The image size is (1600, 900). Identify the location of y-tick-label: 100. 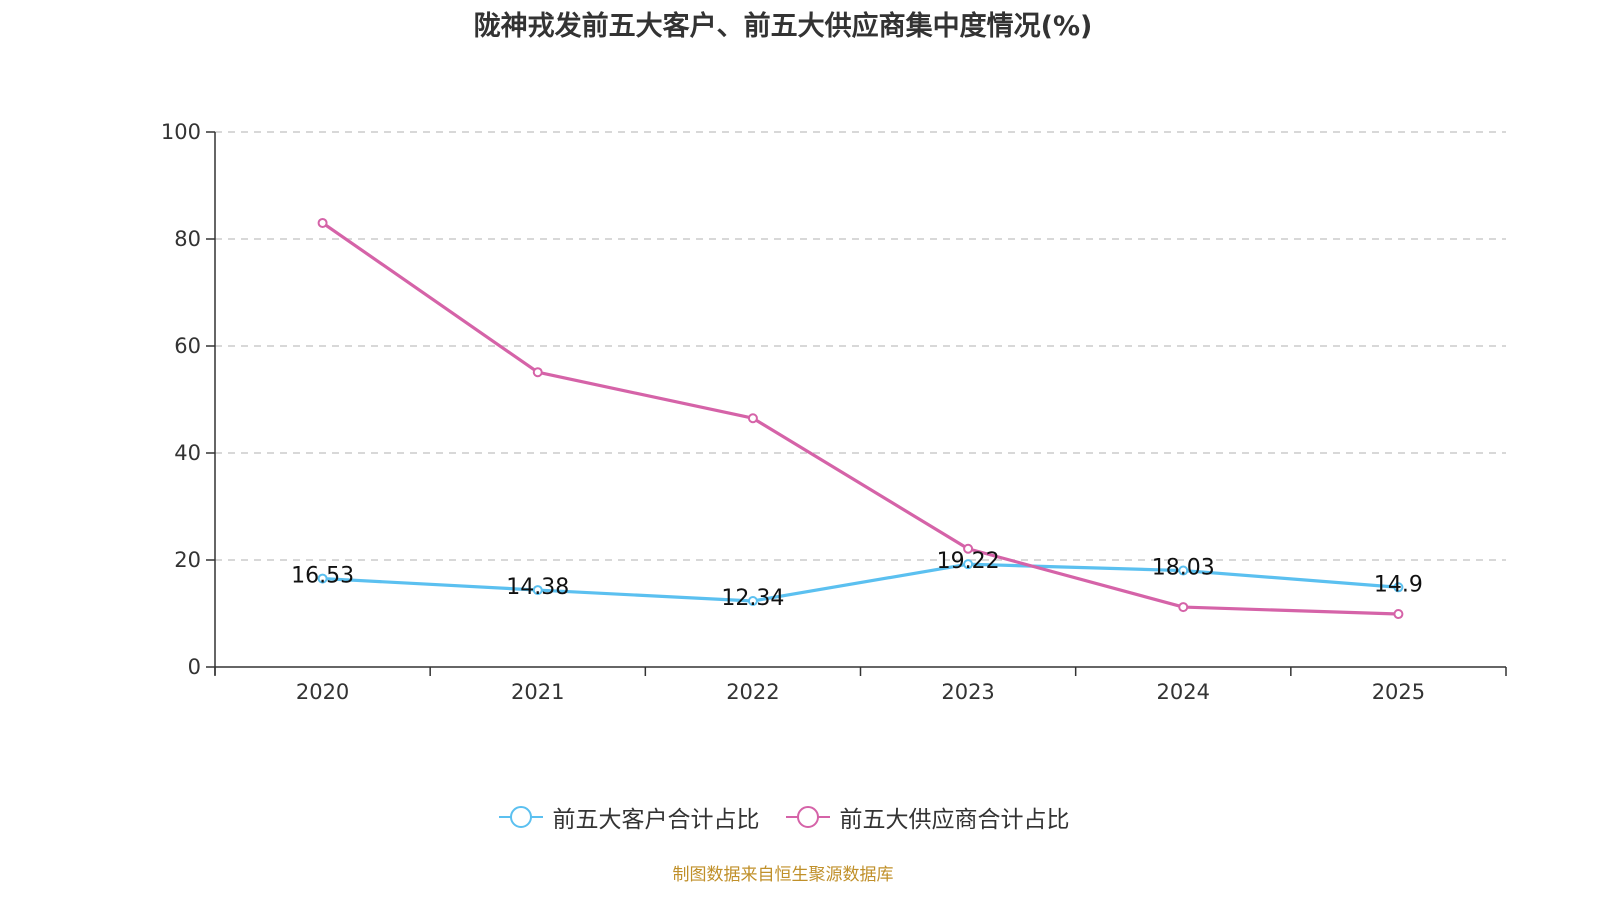
(181, 132).